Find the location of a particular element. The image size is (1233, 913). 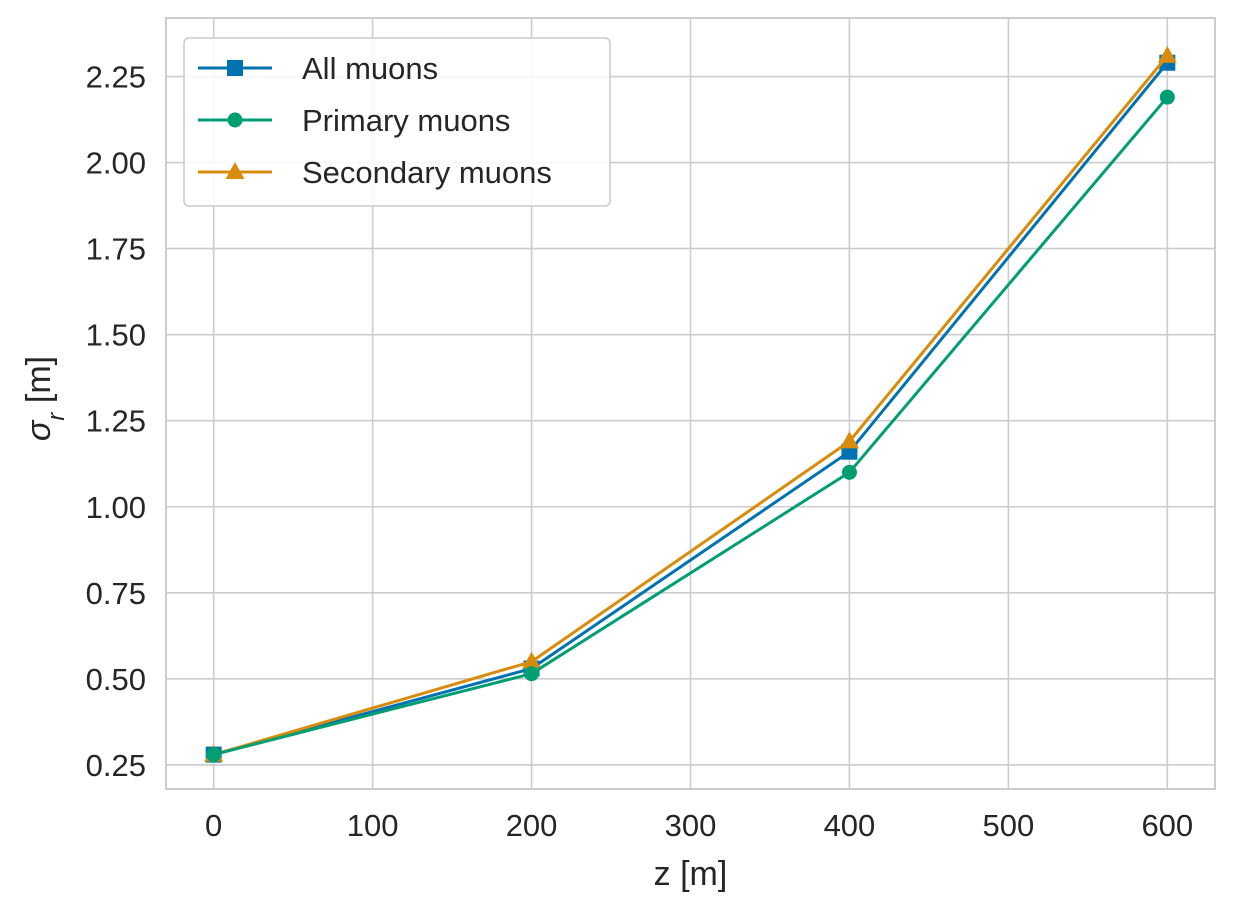

legend-label: Primary muons is located at coordinates (406, 120).